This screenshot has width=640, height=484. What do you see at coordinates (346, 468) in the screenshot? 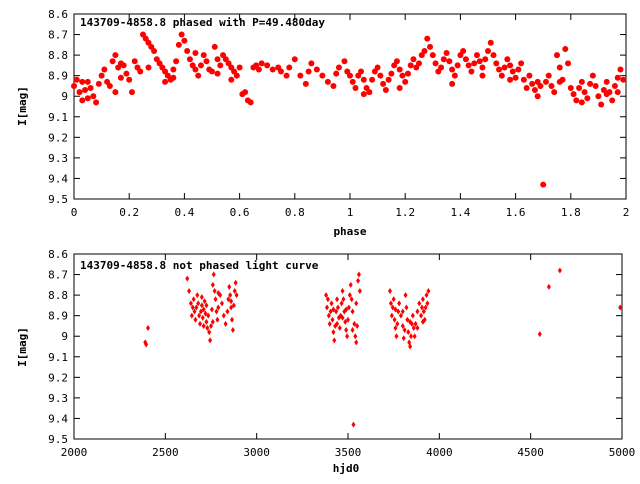
I see `x-axis-label: hjd0` at bounding box center [346, 468].